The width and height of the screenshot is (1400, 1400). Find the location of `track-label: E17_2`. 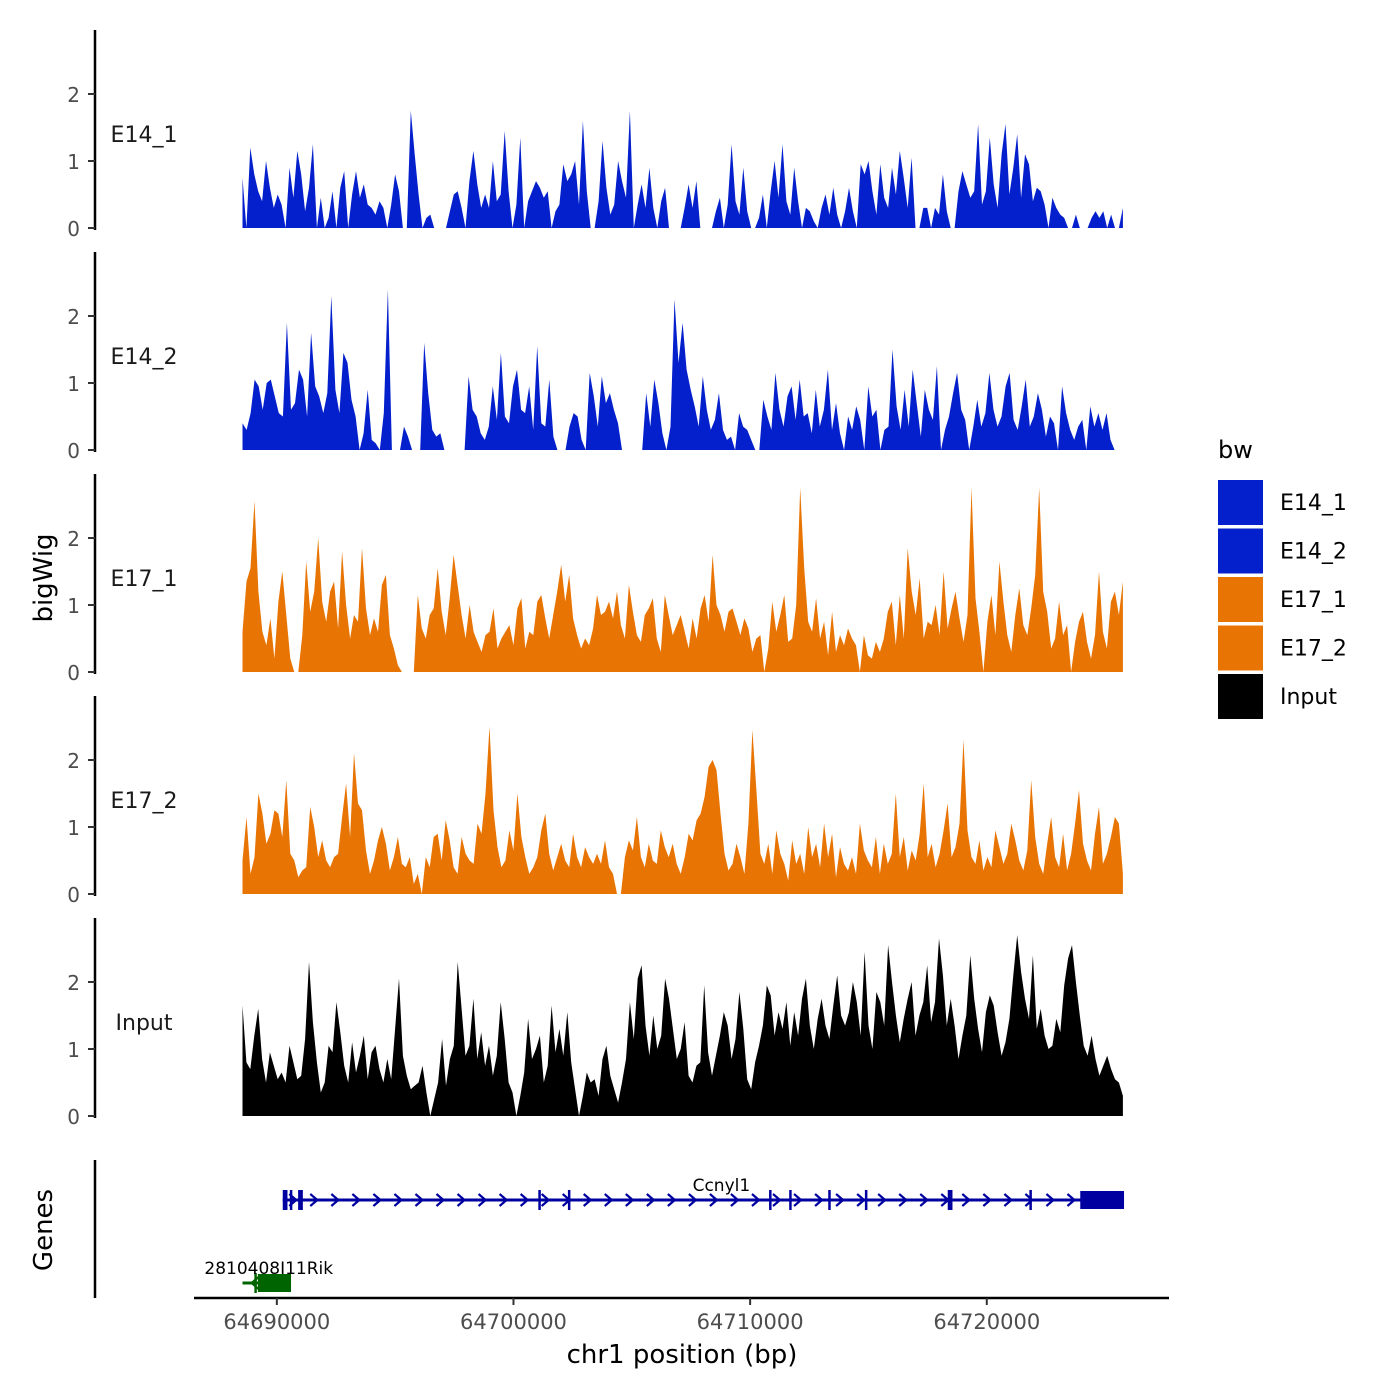

track-label: E17_2 is located at coordinates (144, 801).